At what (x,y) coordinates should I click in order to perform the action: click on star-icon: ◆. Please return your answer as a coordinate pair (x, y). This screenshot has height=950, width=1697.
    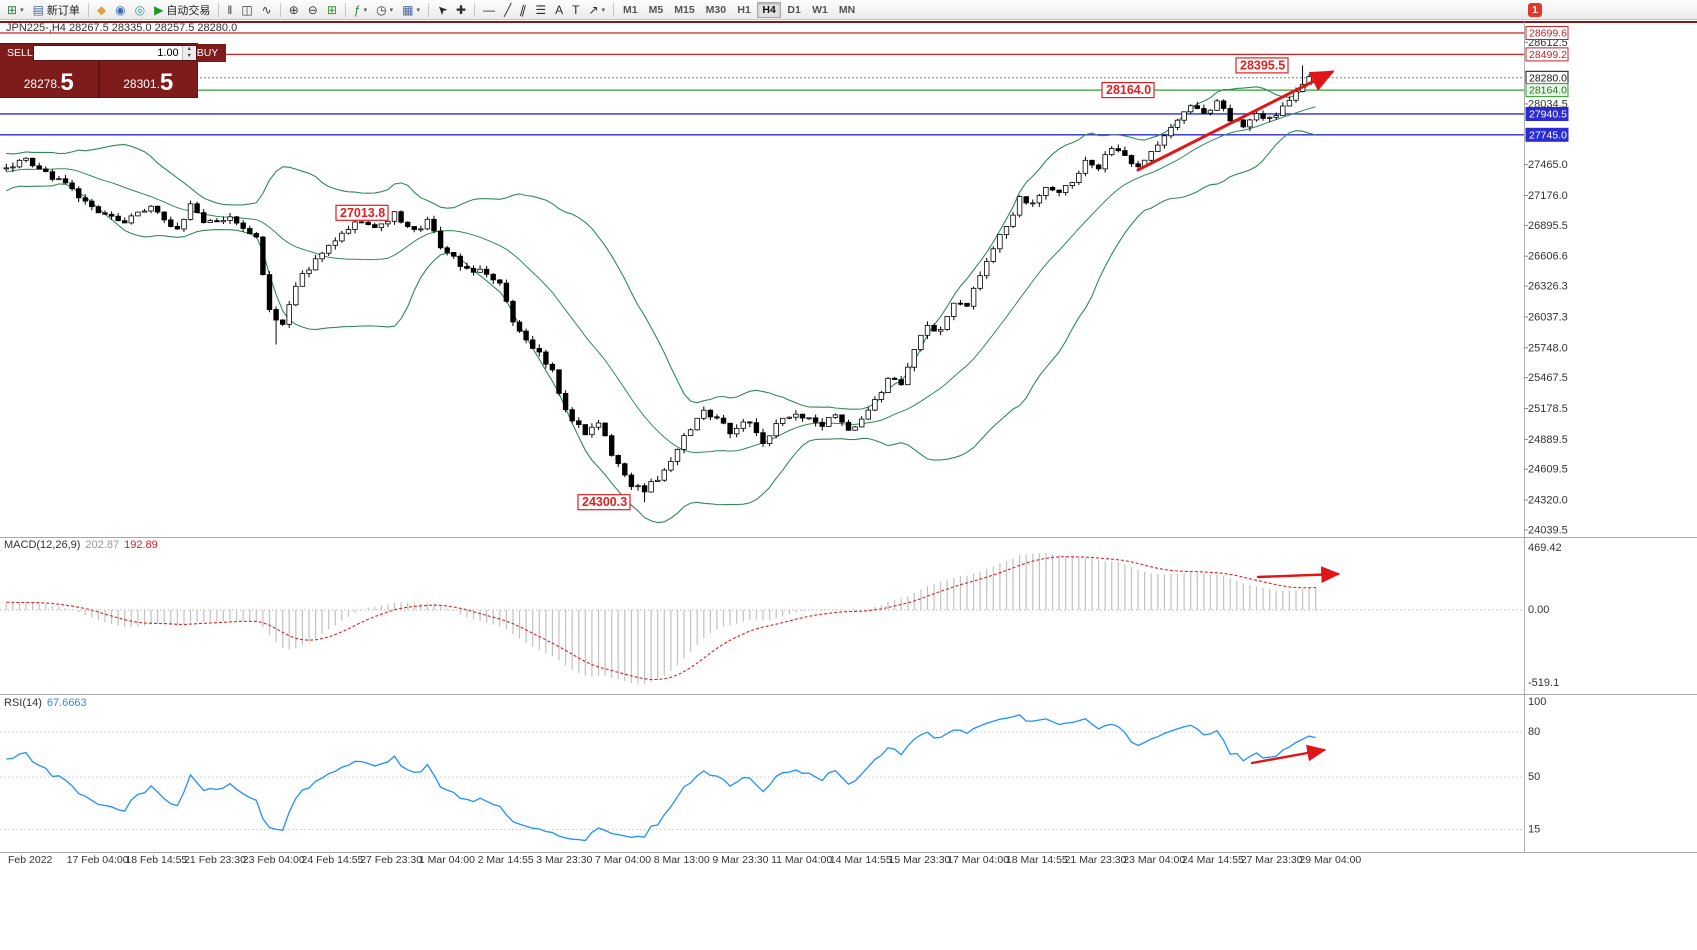
    Looking at the image, I should click on (101, 9).